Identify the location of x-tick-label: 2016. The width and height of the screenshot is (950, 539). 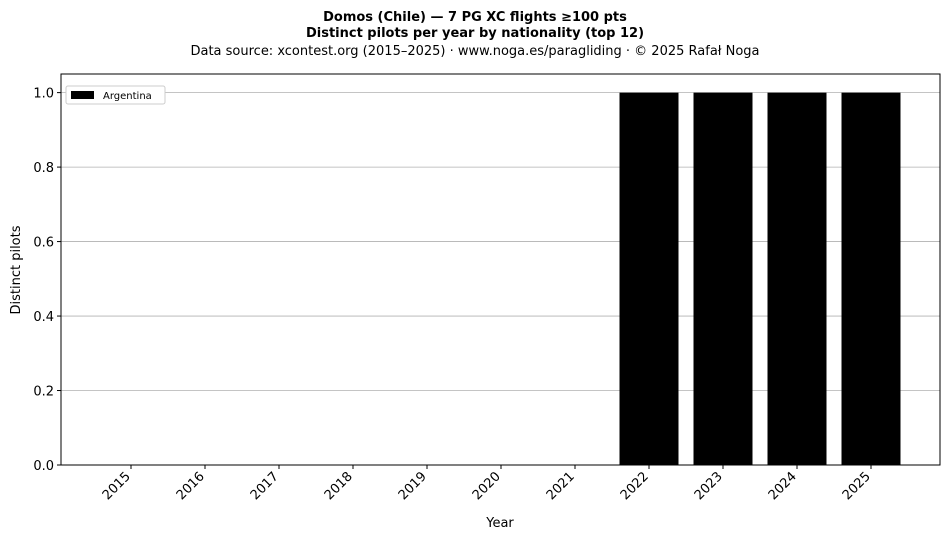
(191, 486).